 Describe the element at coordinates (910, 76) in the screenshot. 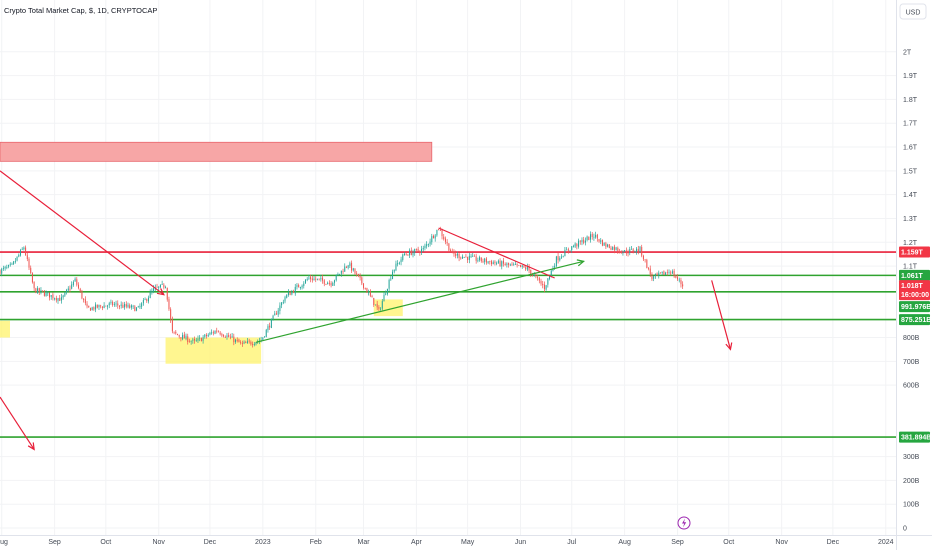

I see `y-tick-label: 1.9T` at that location.